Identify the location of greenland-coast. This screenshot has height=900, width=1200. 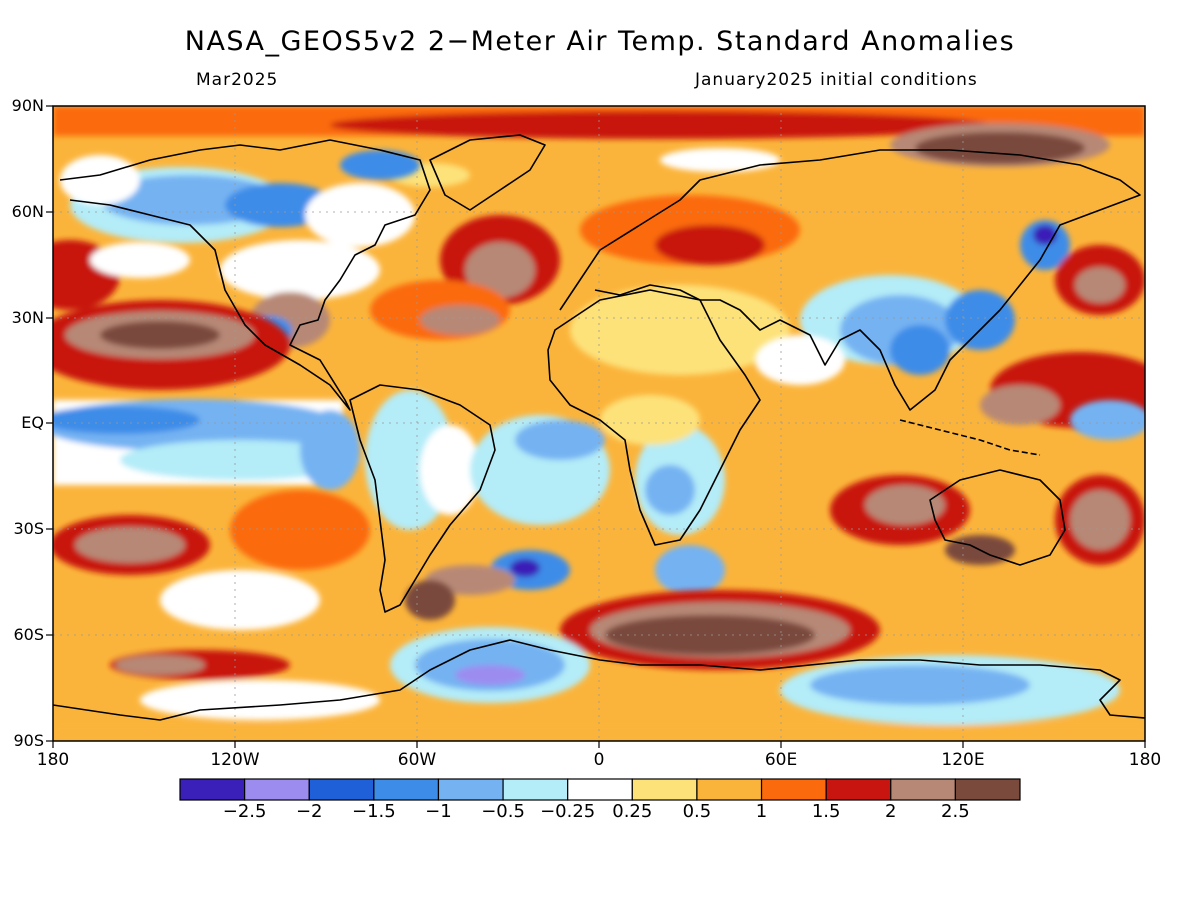
(487, 172).